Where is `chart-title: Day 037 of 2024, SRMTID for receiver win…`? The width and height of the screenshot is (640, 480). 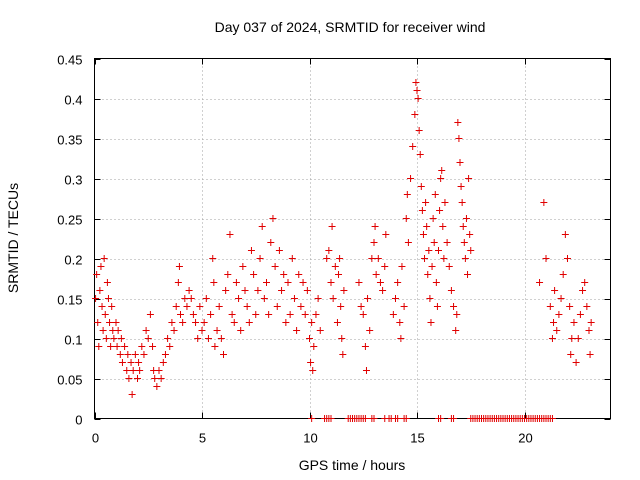
chart-title: Day 037 of 2024, SRMTID for receiver win… is located at coordinates (350, 27).